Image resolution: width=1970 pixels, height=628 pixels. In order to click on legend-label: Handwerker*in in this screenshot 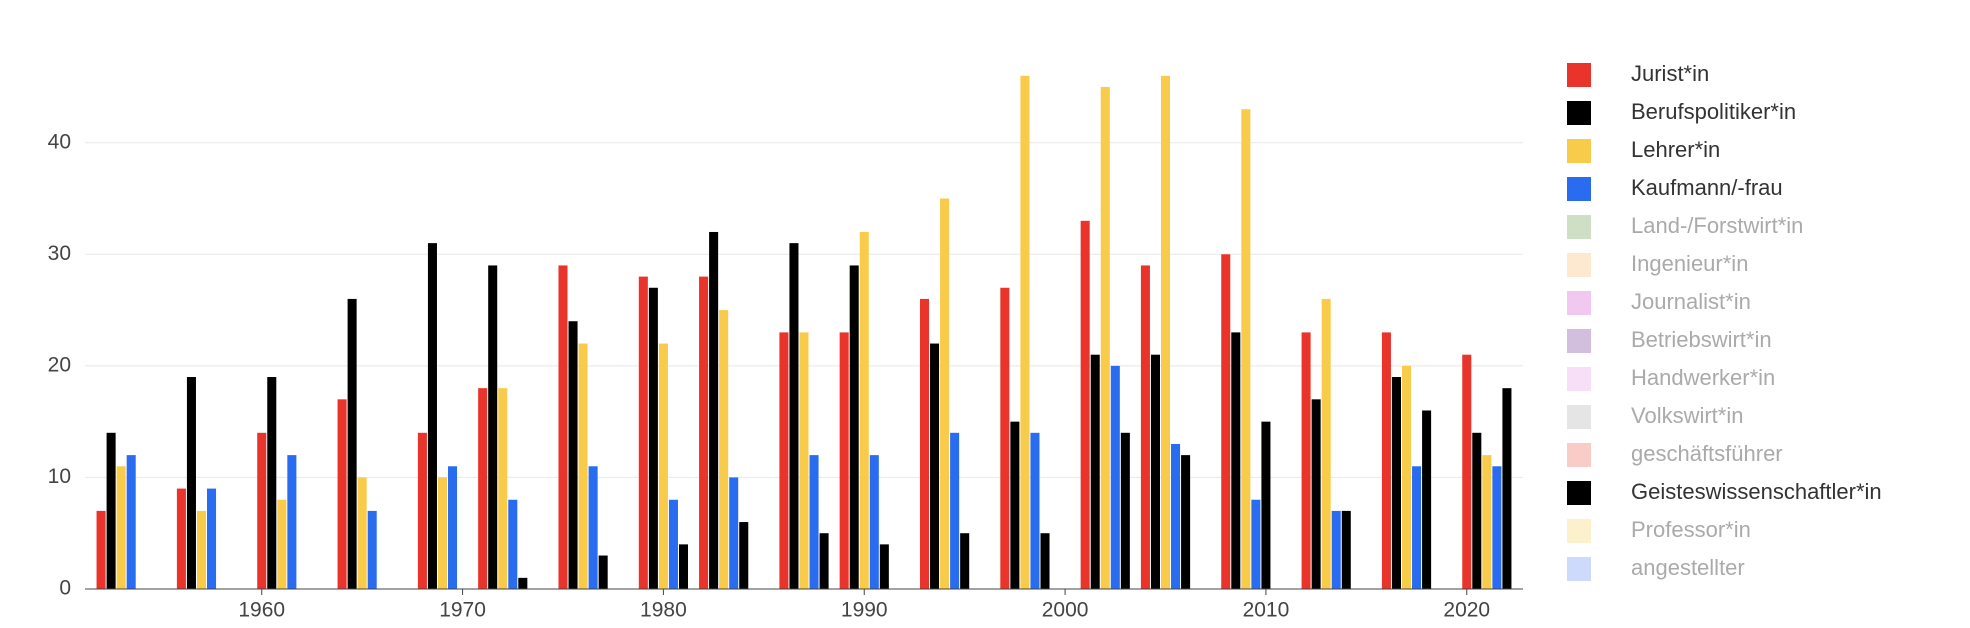, I will do `click(1703, 377)`.